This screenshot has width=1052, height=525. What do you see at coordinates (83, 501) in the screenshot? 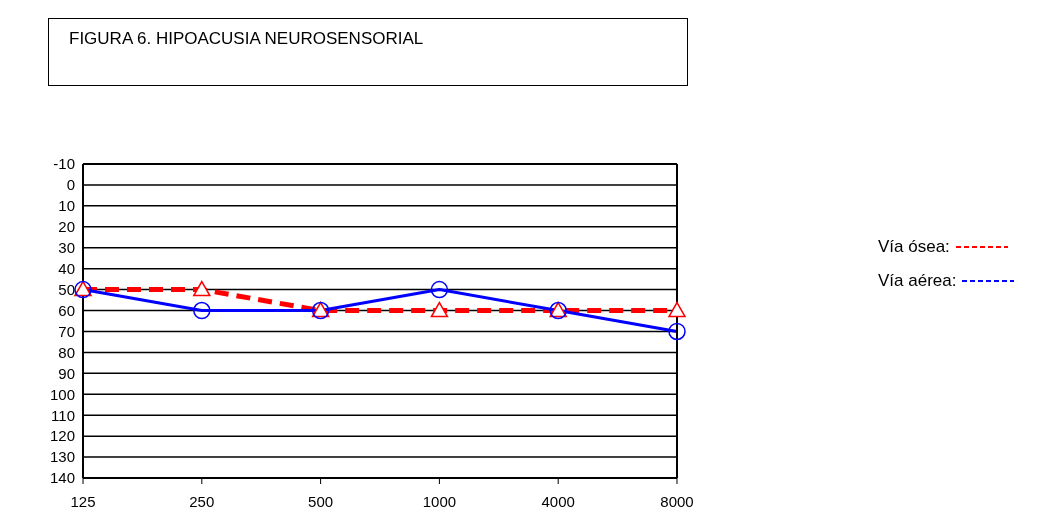
I see `x-tick-label: 125` at bounding box center [83, 501].